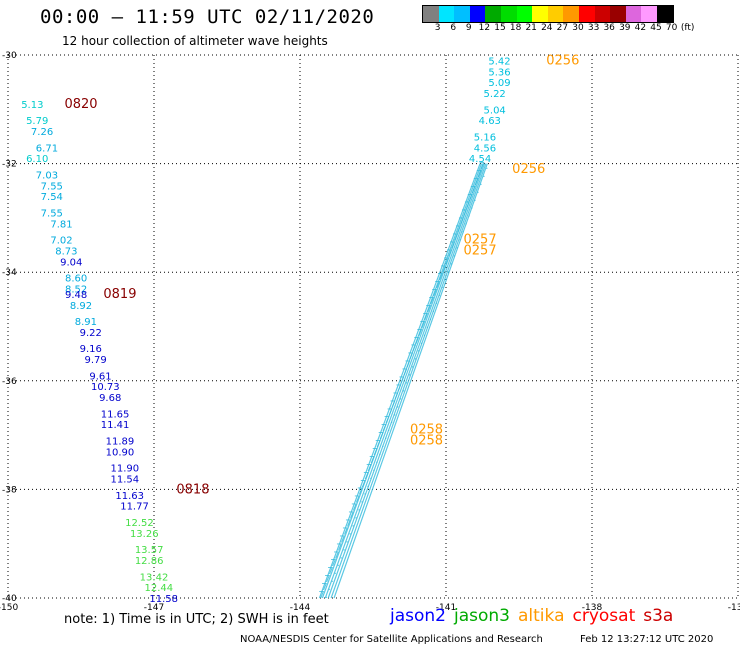 The width and height of the screenshot is (740, 650). I want to click on wave-height-value: 7.02, so click(61, 241).